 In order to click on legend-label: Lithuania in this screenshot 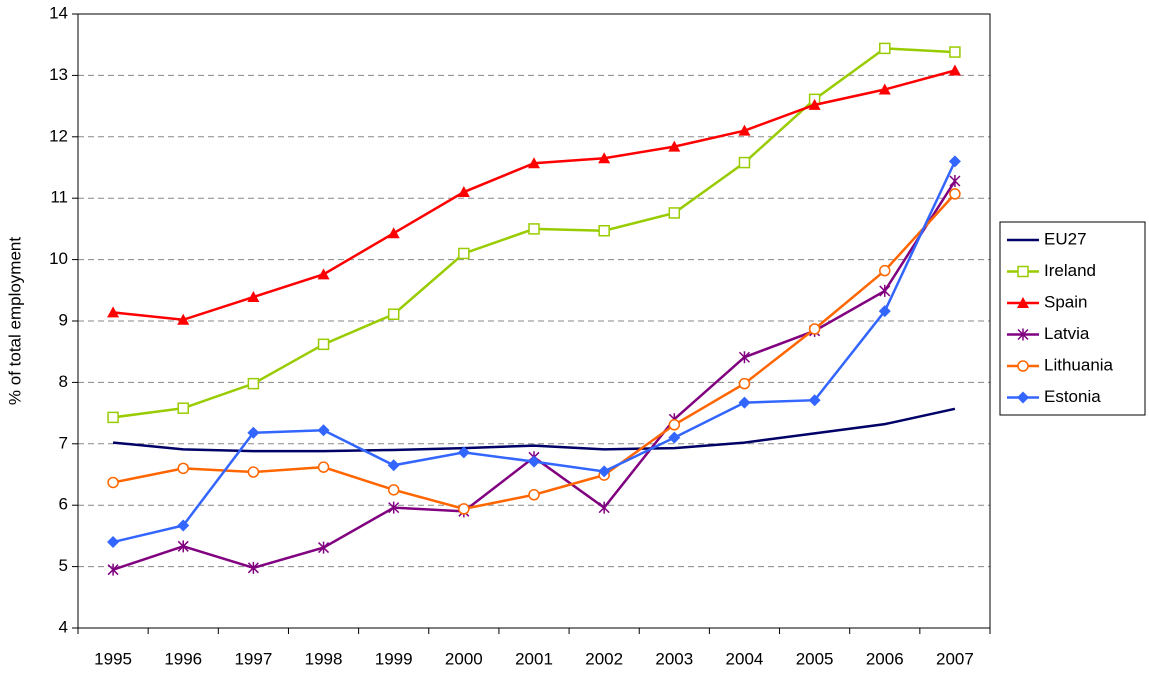, I will do `click(1079, 364)`.